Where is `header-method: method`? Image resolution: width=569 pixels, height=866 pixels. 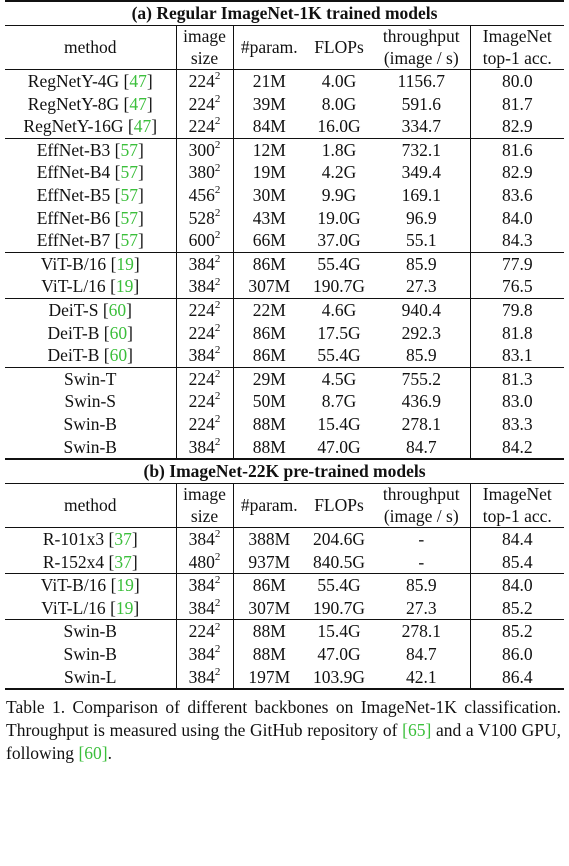 header-method: method is located at coordinates (91, 47).